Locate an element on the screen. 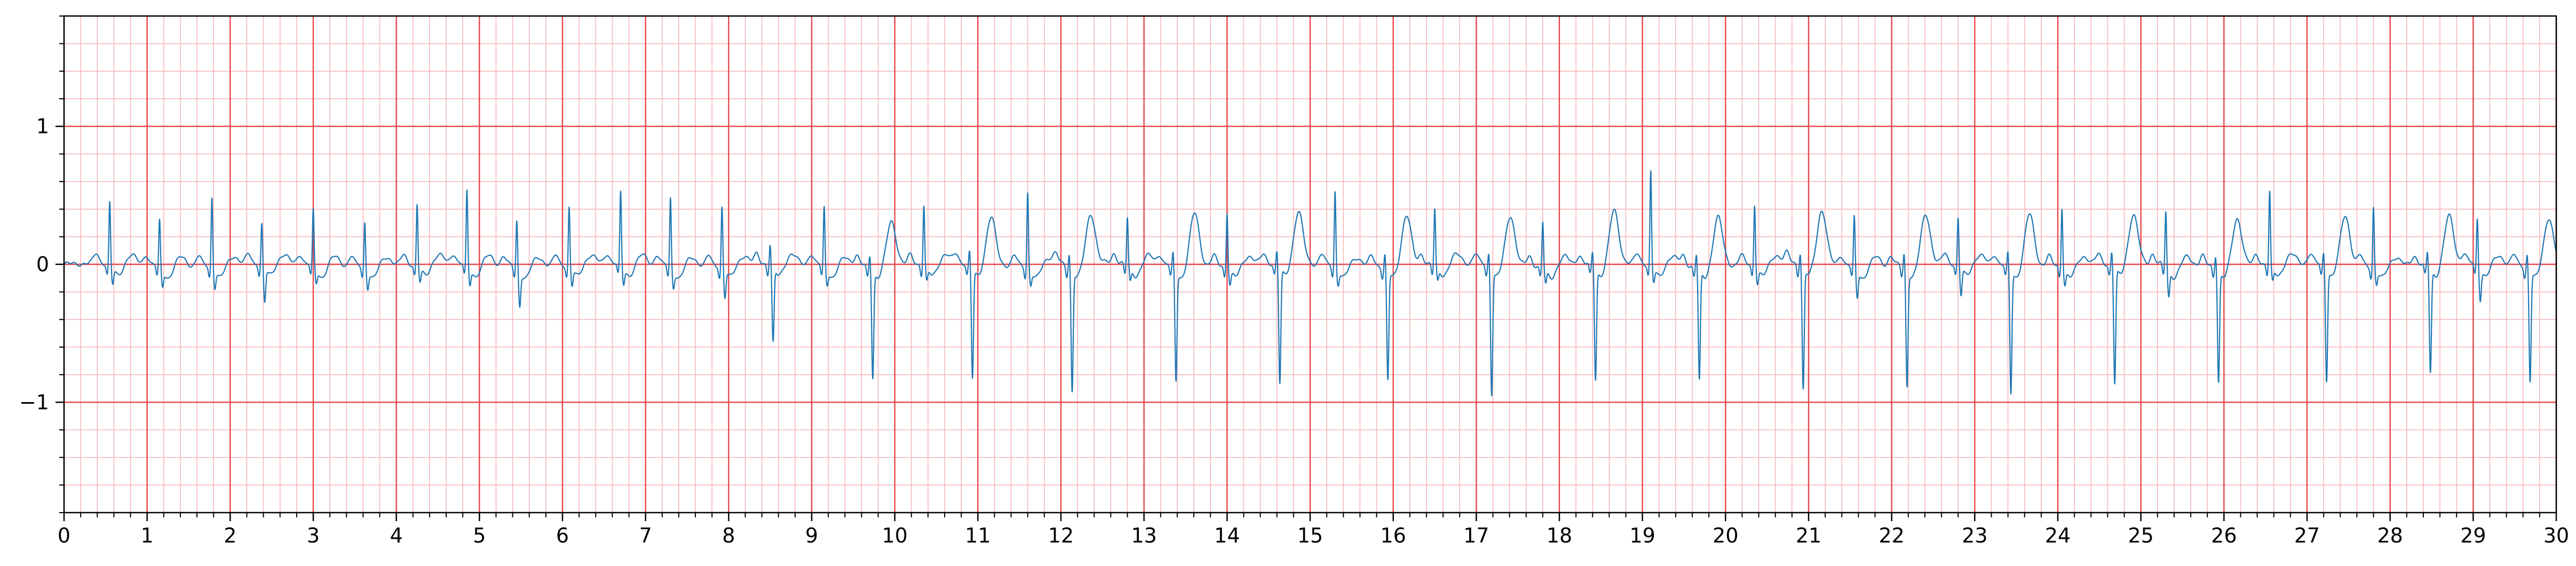 This screenshot has width=2576, height=566. x-tick-label: 19 is located at coordinates (1642, 535).